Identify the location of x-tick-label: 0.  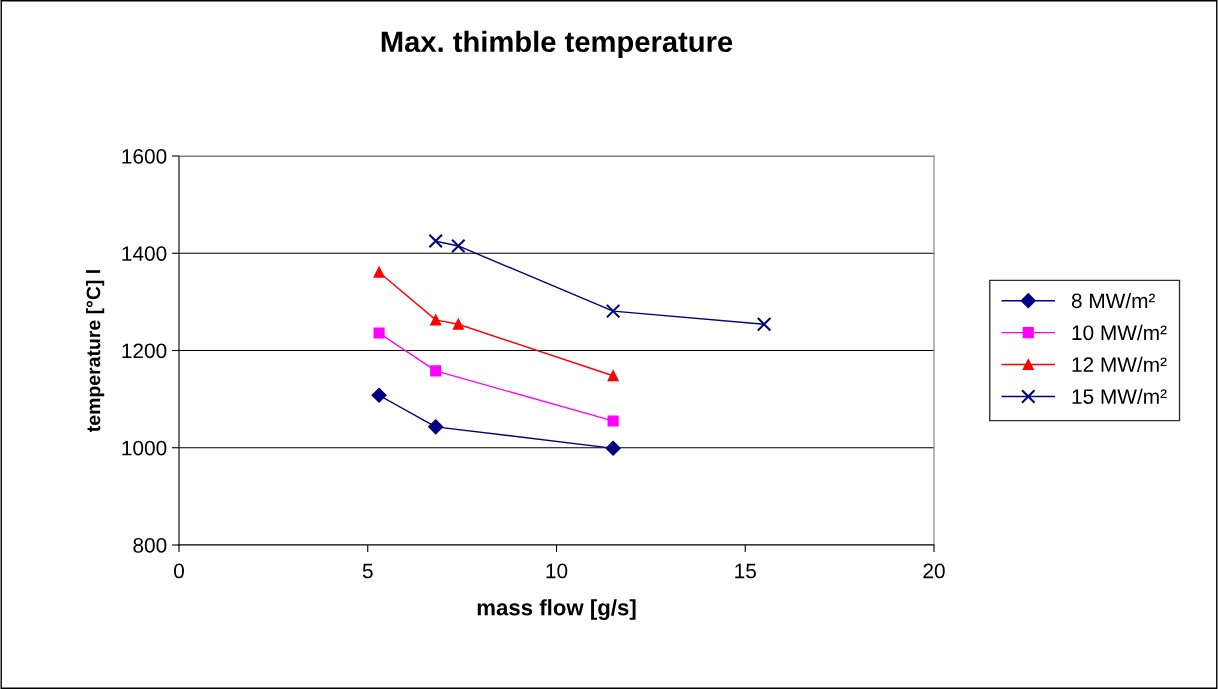
(179, 571).